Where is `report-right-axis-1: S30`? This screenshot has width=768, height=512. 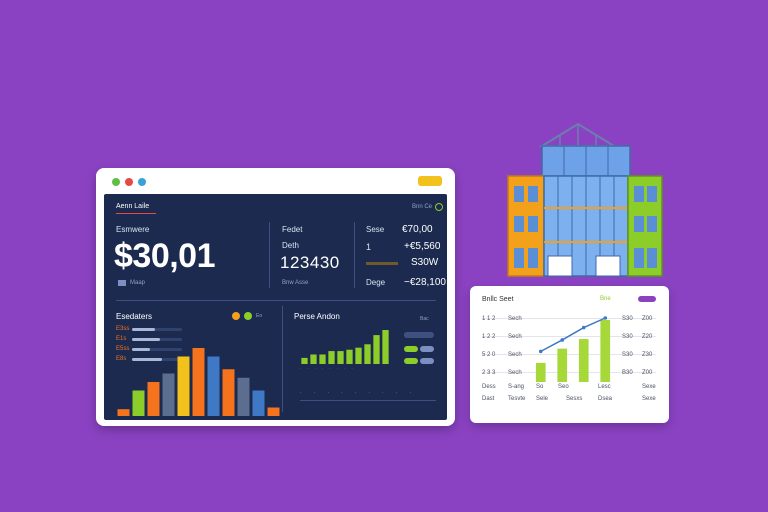 report-right-axis-1: S30 is located at coordinates (627, 319).